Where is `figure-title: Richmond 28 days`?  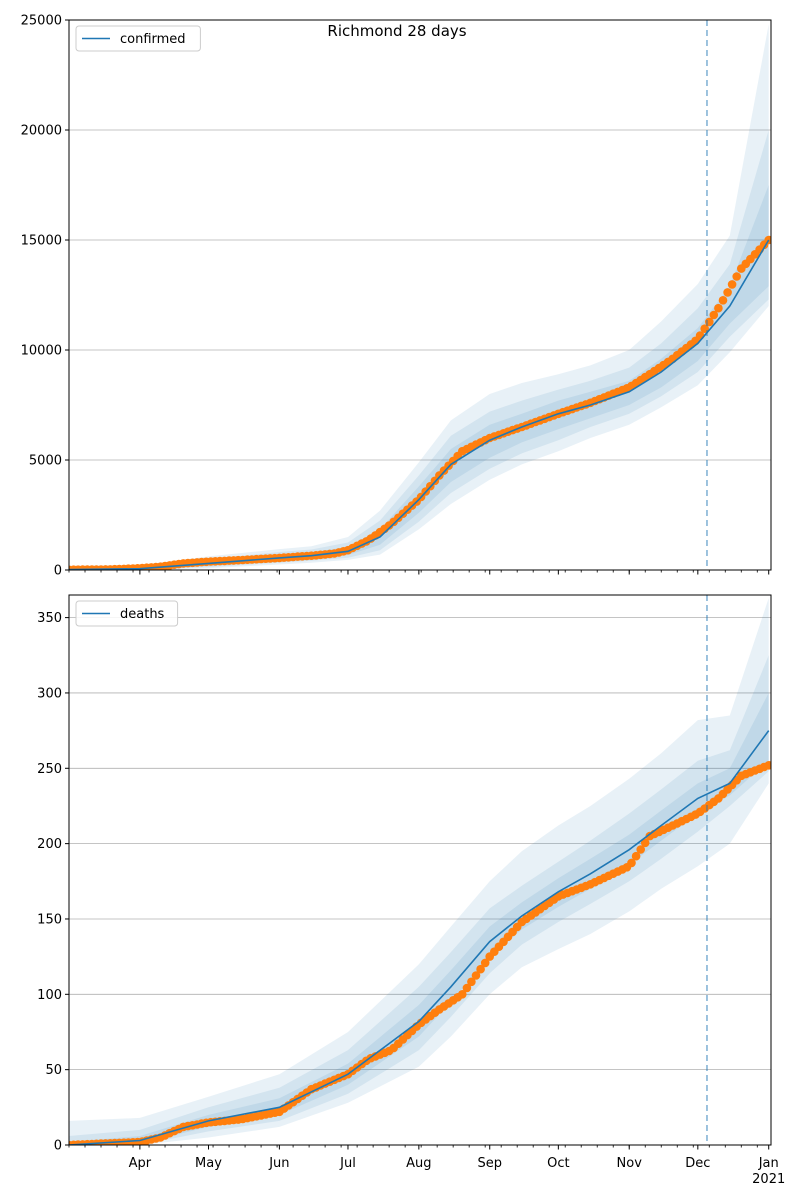
figure-title: Richmond 28 days is located at coordinates (396, 31).